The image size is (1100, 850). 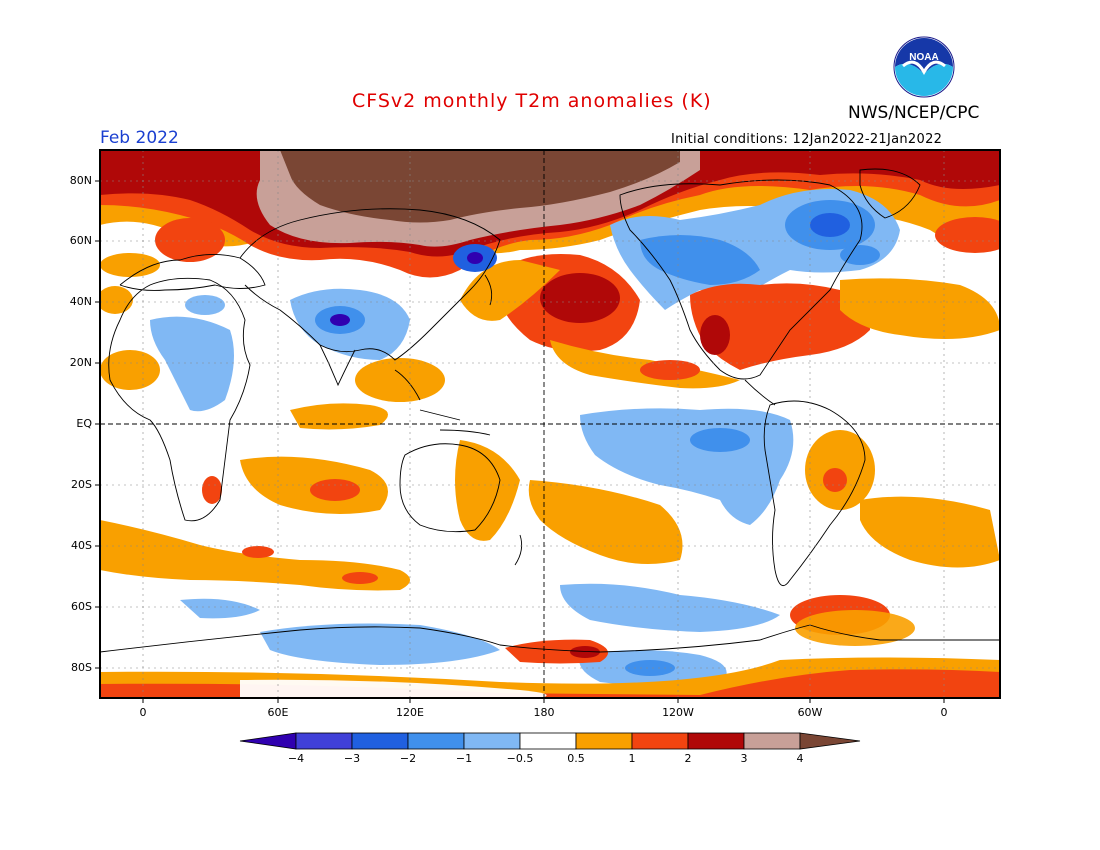 I want to click on east-indian-warm, so click(x=400, y=380).